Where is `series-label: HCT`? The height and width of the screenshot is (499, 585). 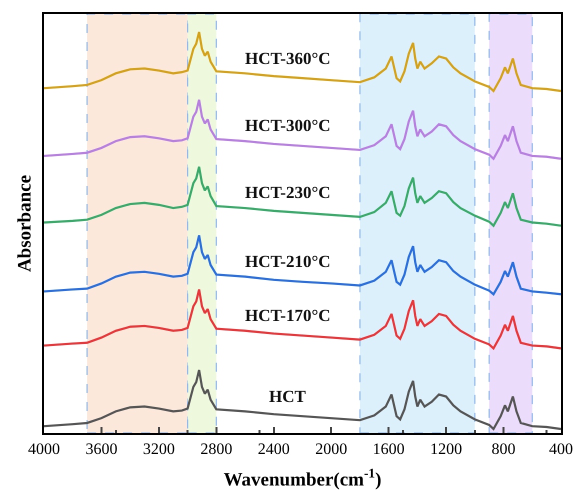
series-label: HCT is located at coordinates (287, 396).